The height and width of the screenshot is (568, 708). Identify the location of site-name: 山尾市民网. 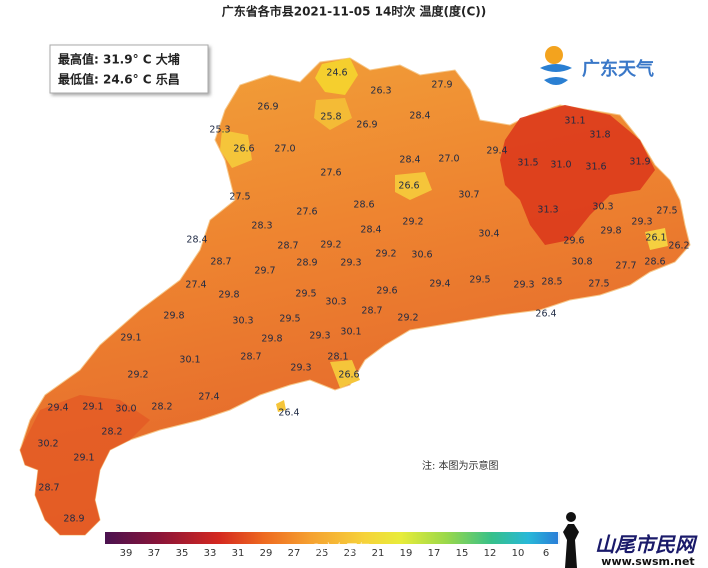
(646, 545).